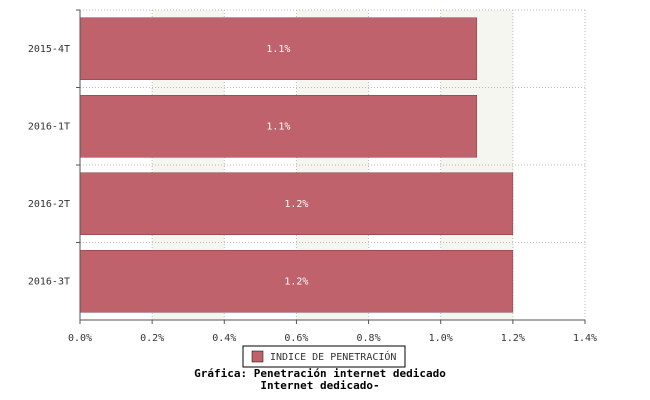 The height and width of the screenshot is (400, 650). I want to click on chart-title: Gráfica: Penetración internet dedicado, so click(320, 373).